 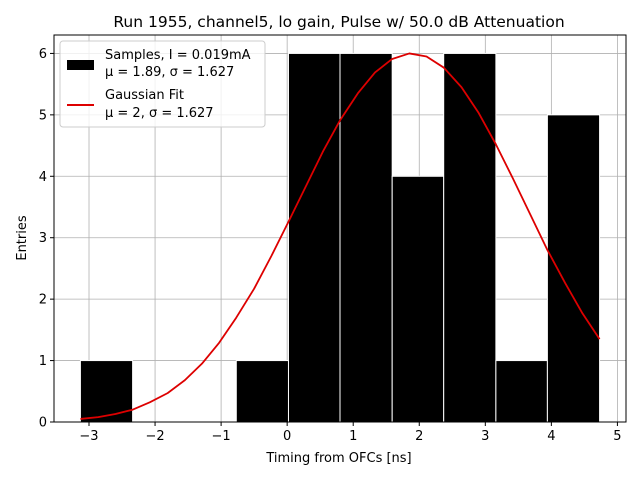 I want to click on x-tick-label: 0, so click(x=287, y=436).